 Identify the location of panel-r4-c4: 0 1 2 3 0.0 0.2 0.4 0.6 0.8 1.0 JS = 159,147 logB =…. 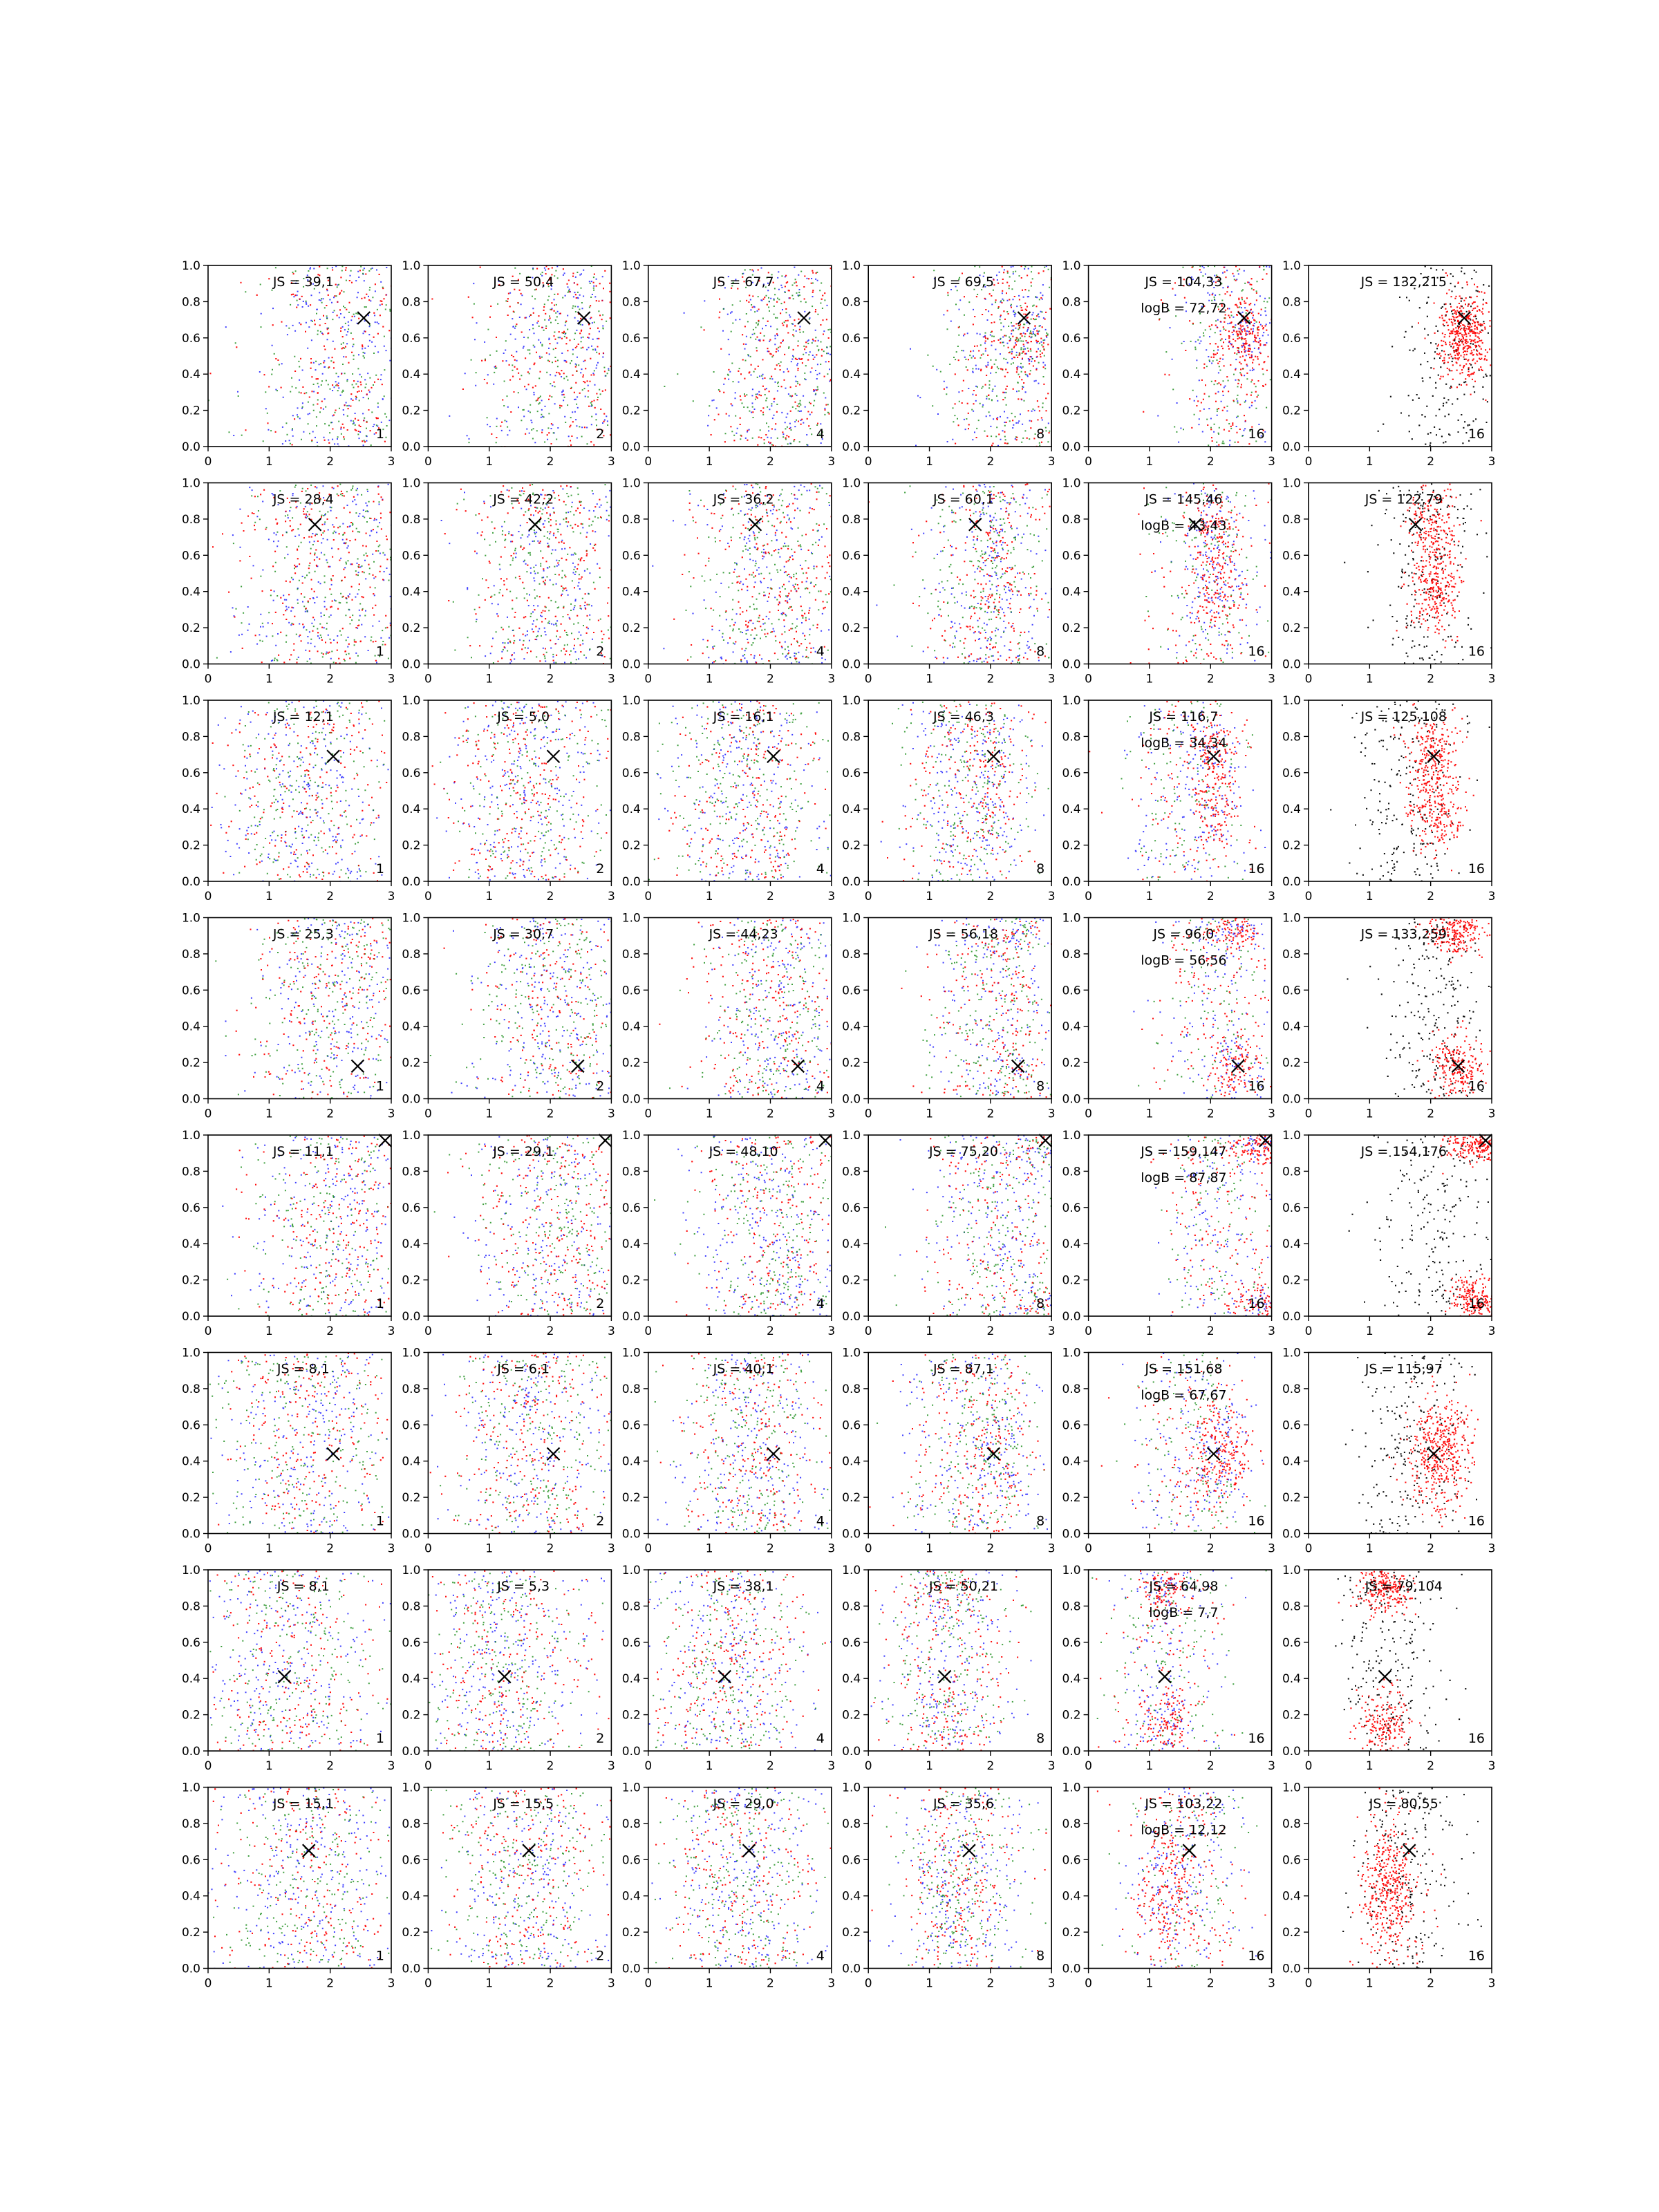
(1168, 1234).